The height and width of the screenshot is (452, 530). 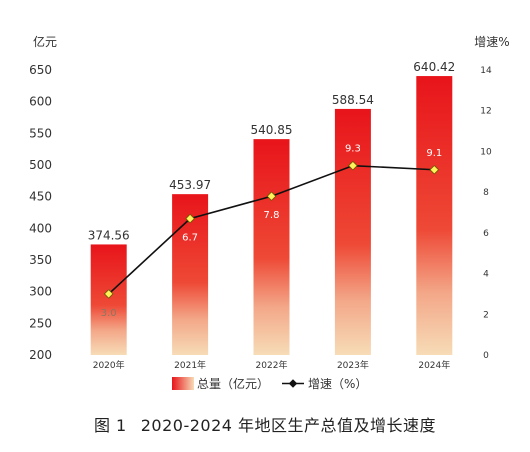 What do you see at coordinates (486, 275) in the screenshot?
I see `y-right-tick-label: 4` at bounding box center [486, 275].